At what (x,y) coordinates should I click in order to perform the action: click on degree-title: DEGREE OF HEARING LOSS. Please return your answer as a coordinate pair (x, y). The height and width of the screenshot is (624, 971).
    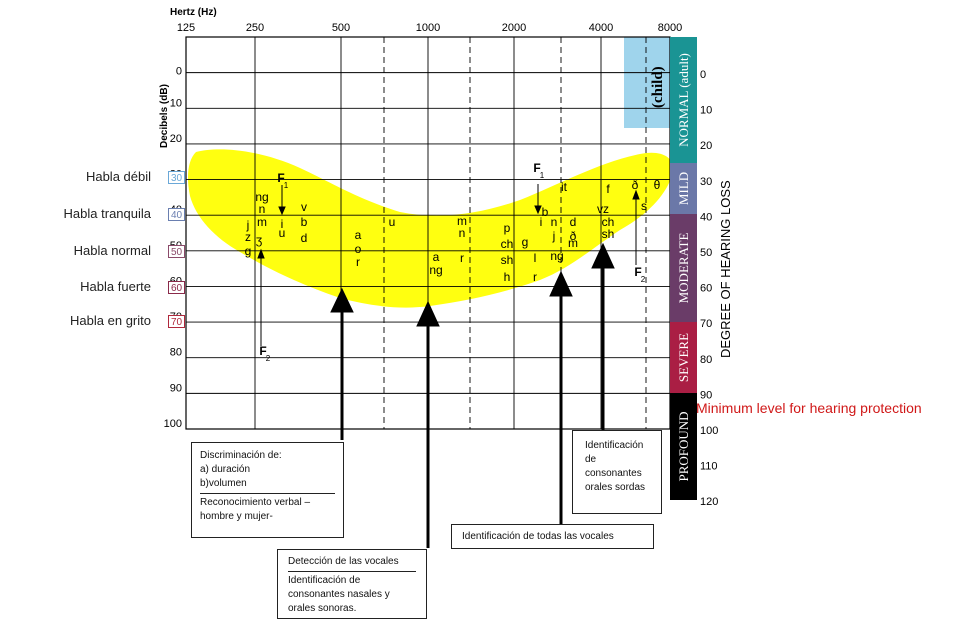
    Looking at the image, I should click on (725, 269).